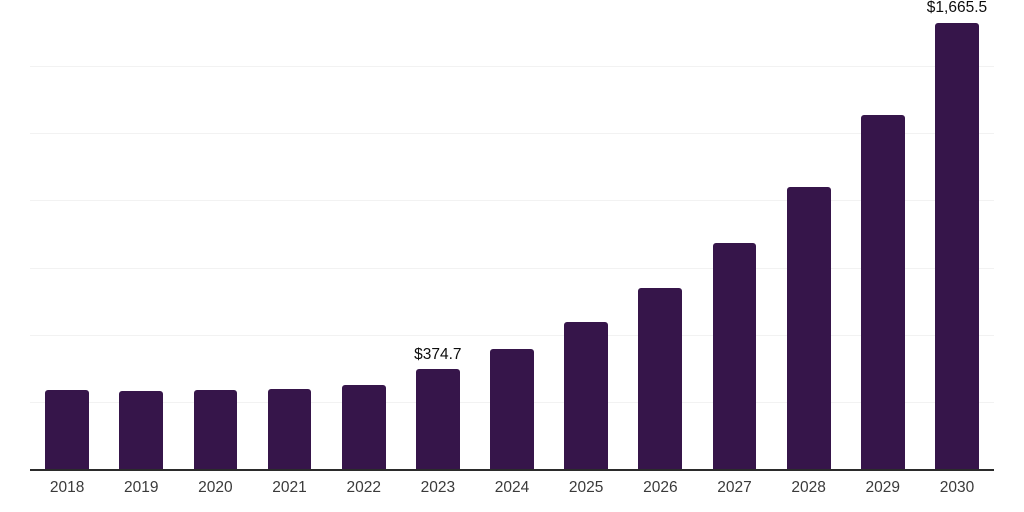 The width and height of the screenshot is (1024, 512). What do you see at coordinates (808, 487) in the screenshot?
I see `x-tick-label: 2028` at bounding box center [808, 487].